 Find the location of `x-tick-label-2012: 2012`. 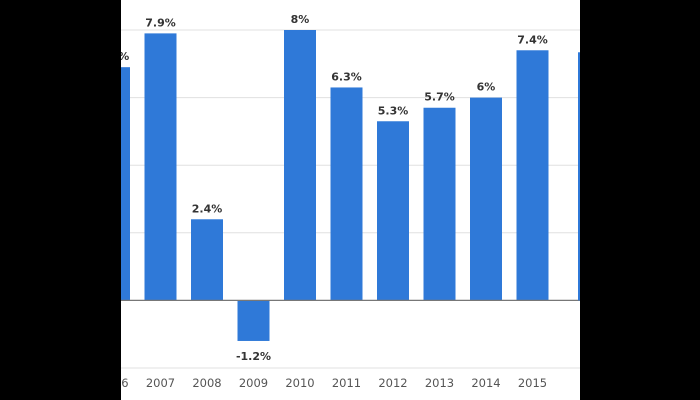

x-tick-label-2012: 2012 is located at coordinates (392, 383).